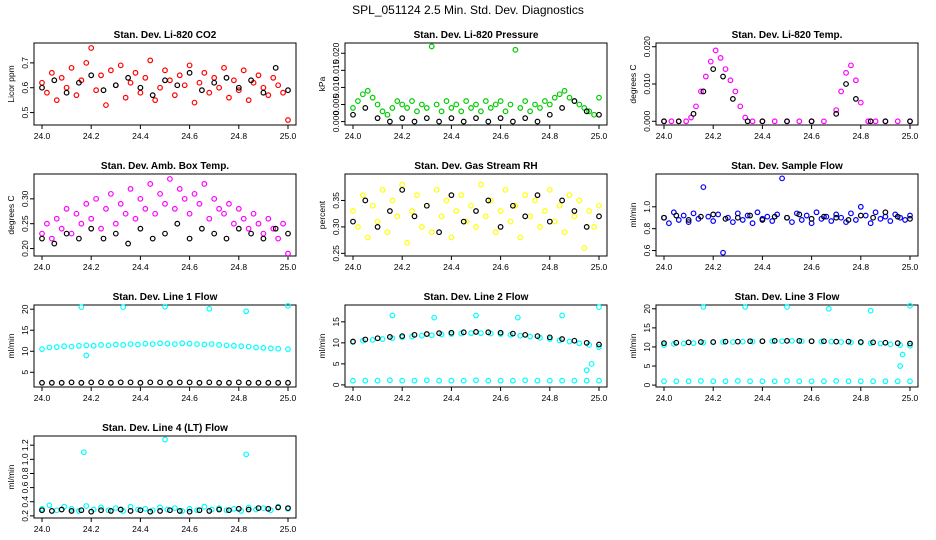 Image resolution: width=936 pixels, height=540 pixels. What do you see at coordinates (500, 267) in the screenshot?
I see `x-tick-label: 24.6` at bounding box center [500, 267].